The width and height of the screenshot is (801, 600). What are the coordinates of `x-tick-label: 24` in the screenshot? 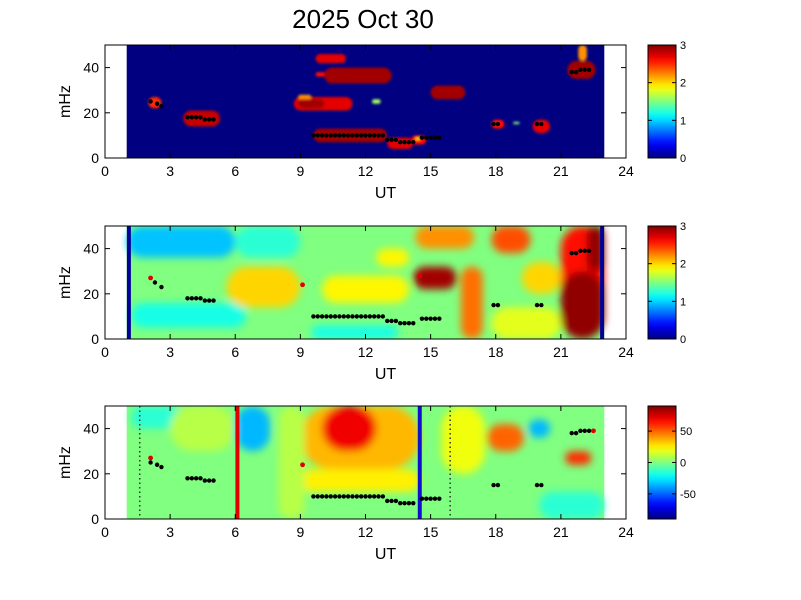 It's located at (626, 352).